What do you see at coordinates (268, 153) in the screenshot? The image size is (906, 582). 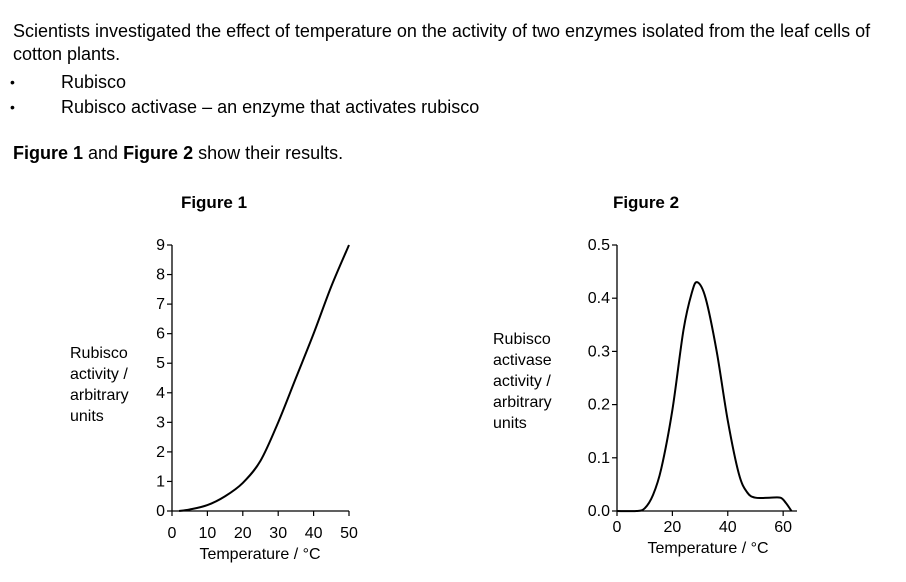 I see `figure-ref-rest: show their results.` at bounding box center [268, 153].